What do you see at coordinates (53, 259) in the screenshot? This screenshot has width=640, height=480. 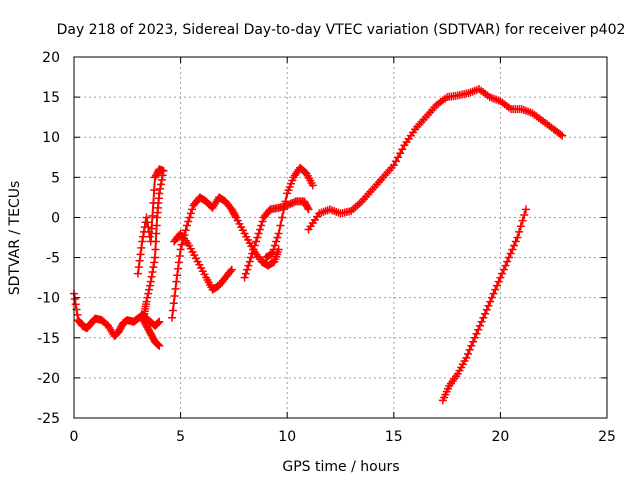 I see `y-tick-label: -5` at bounding box center [53, 259].